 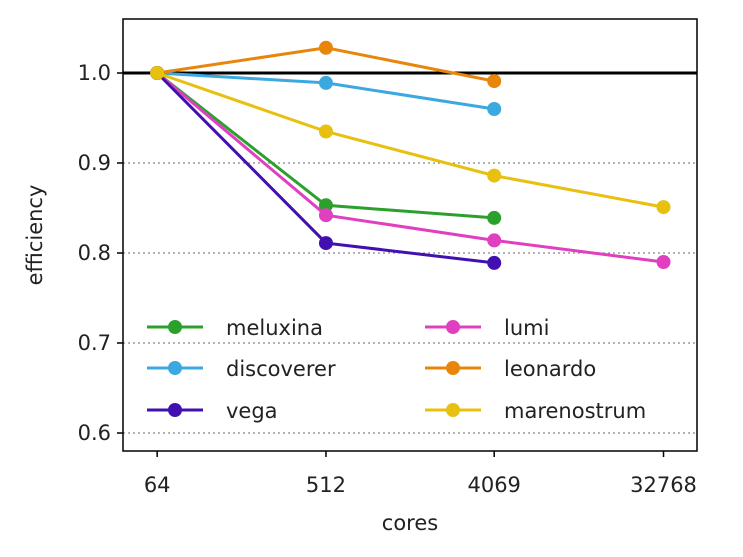 What do you see at coordinates (157, 485) in the screenshot?
I see `x-tick-label: 64` at bounding box center [157, 485].